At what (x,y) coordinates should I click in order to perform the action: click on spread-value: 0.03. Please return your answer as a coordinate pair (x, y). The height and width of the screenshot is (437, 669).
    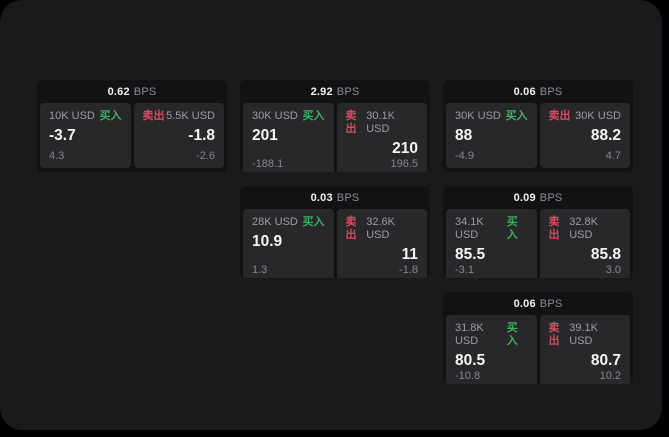
    Looking at the image, I should click on (321, 197).